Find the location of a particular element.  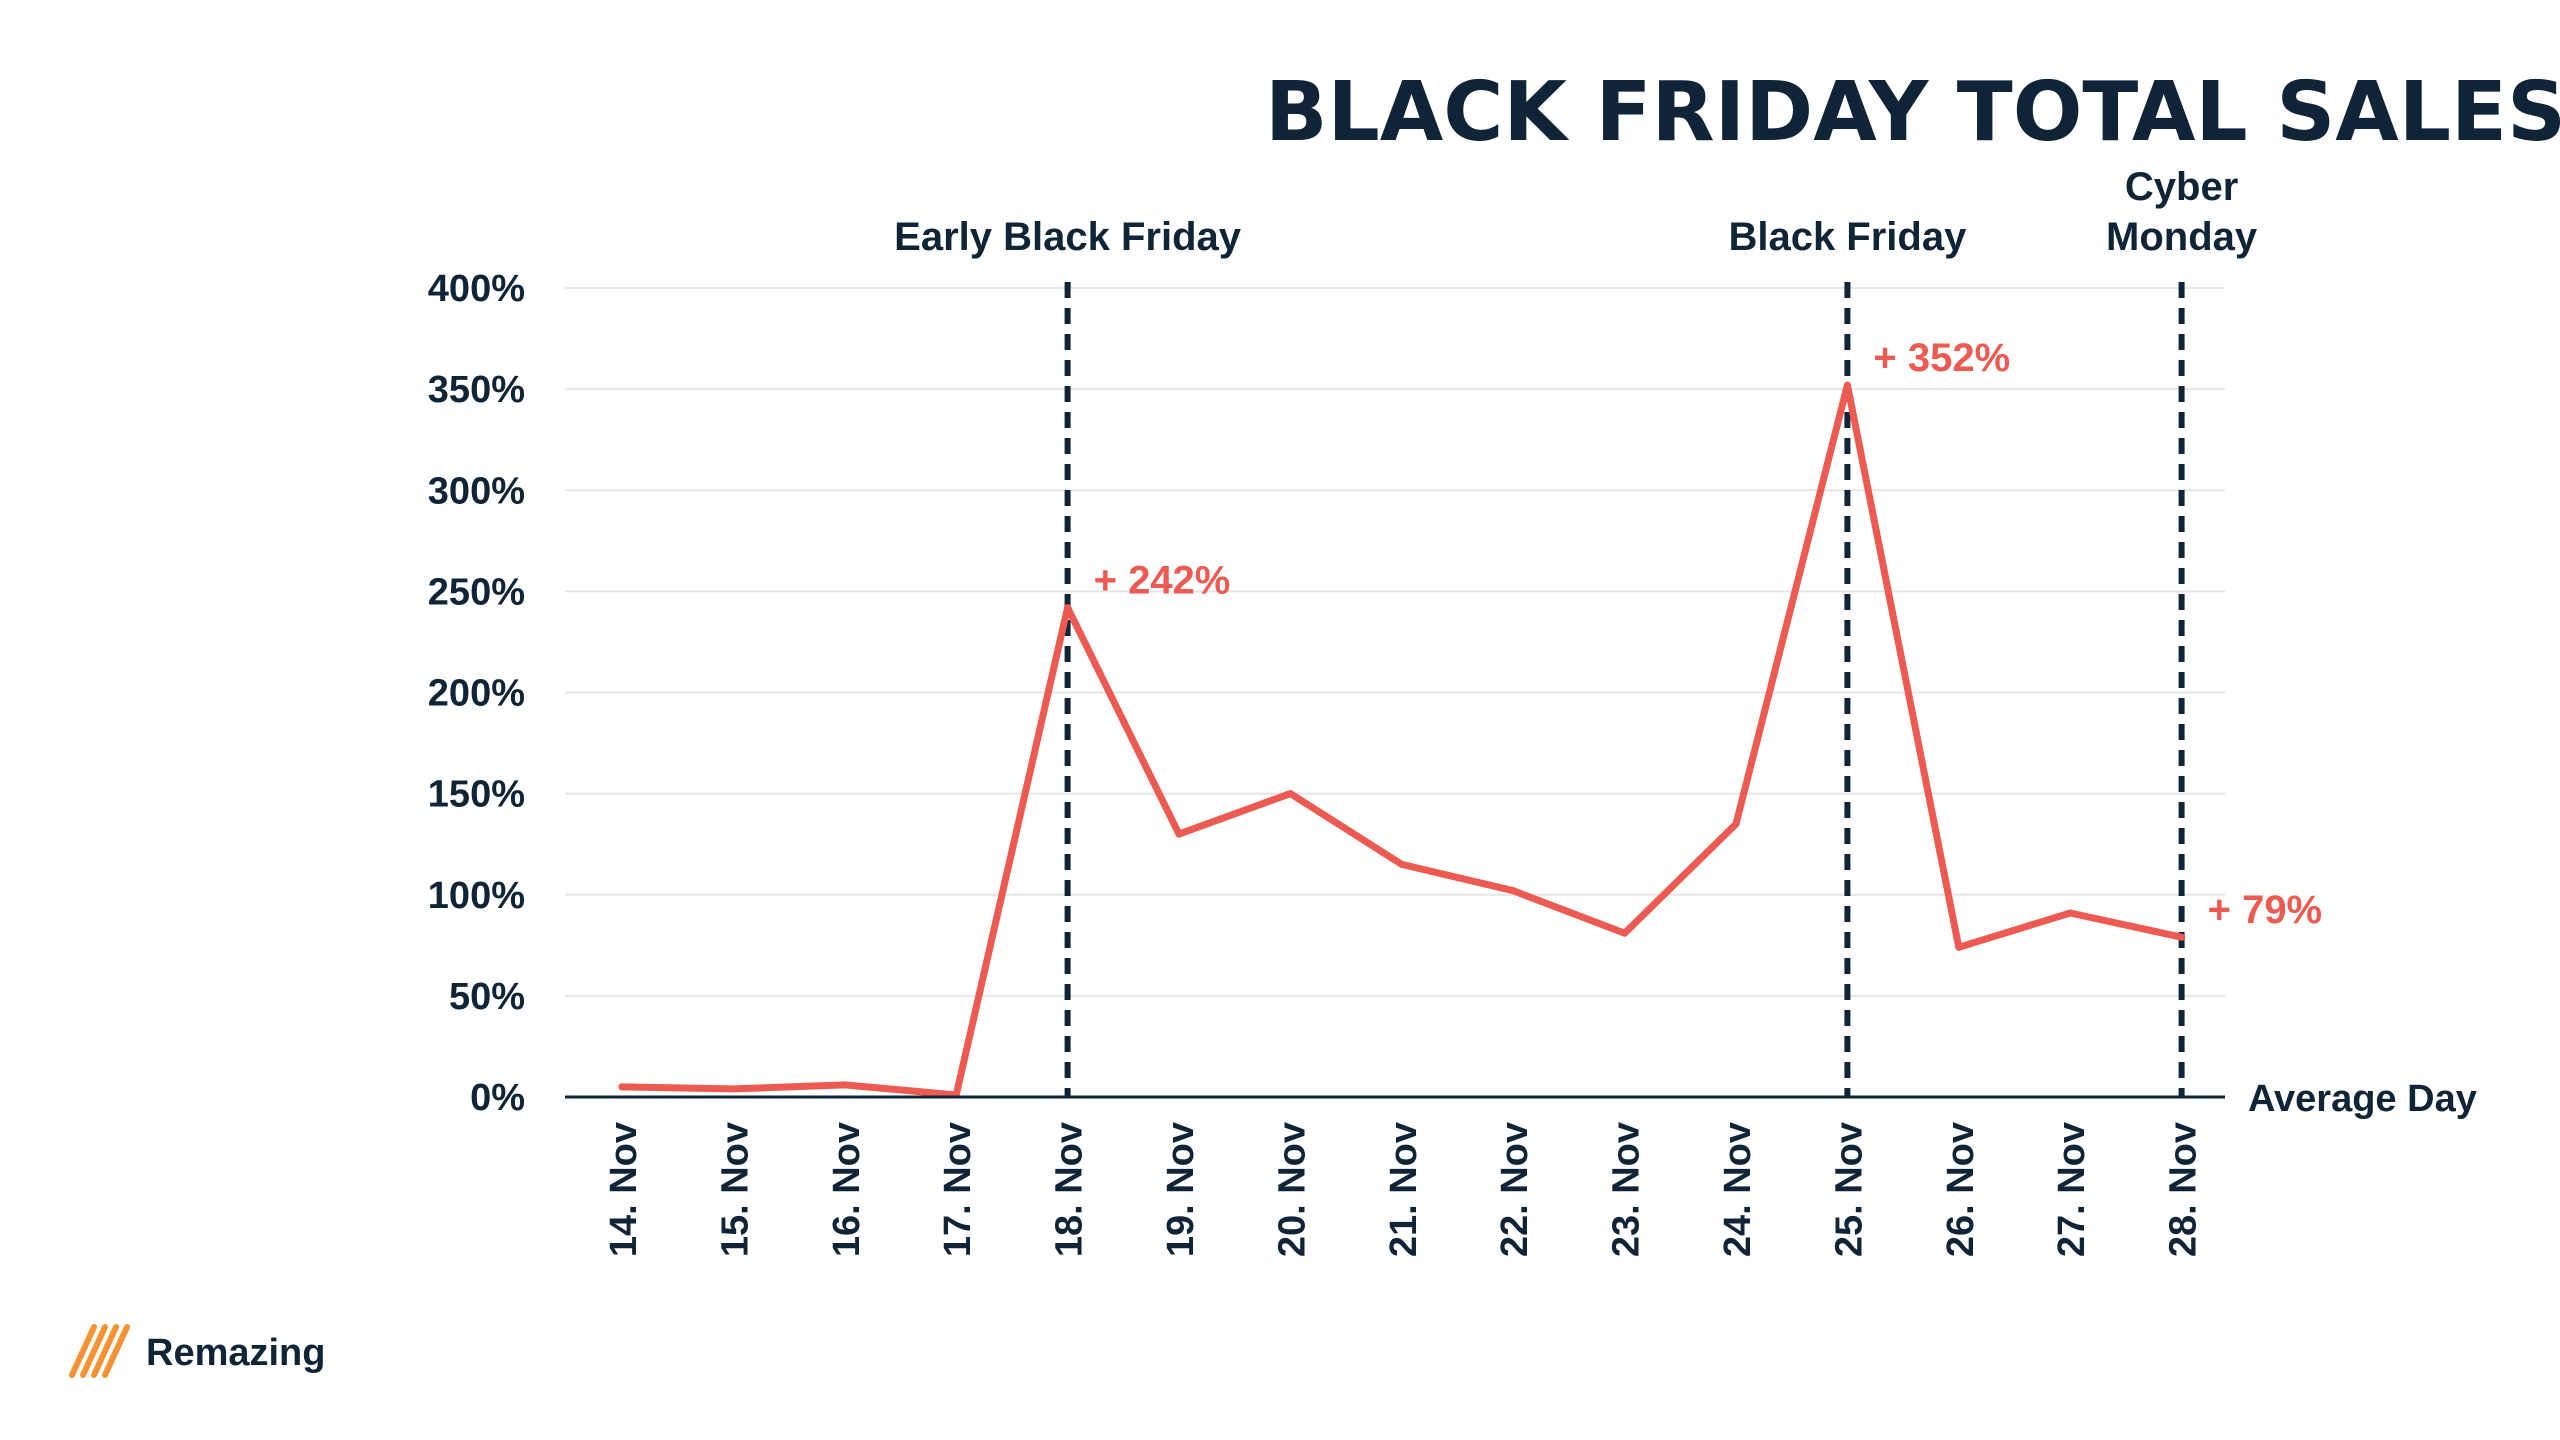

y-tick-label: 300% is located at coordinates (476, 491).